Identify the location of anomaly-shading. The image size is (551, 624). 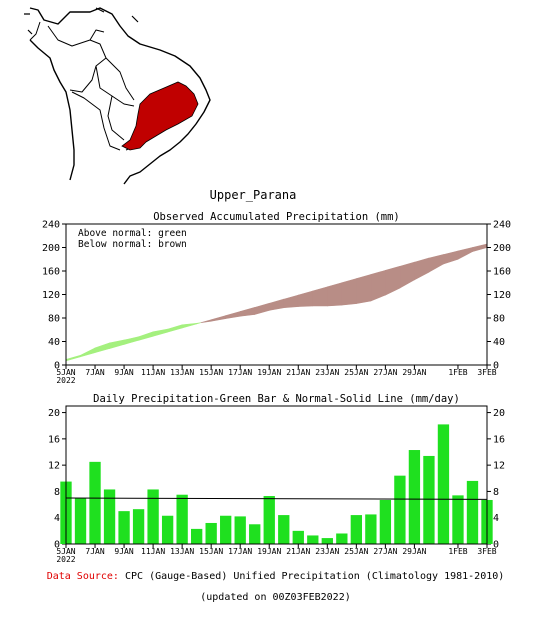
(276, 302).